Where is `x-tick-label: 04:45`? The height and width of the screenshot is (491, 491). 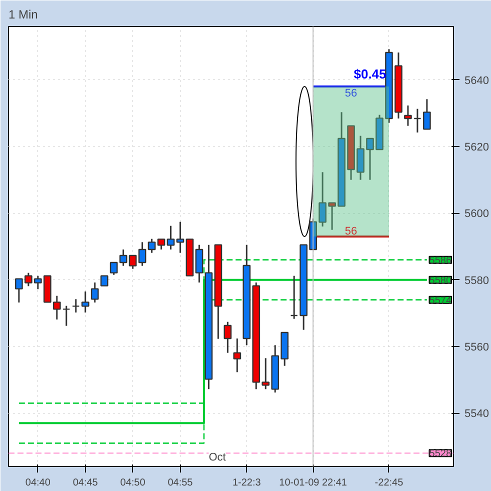
x-tick-label: 04:45 is located at coordinates (85, 483).